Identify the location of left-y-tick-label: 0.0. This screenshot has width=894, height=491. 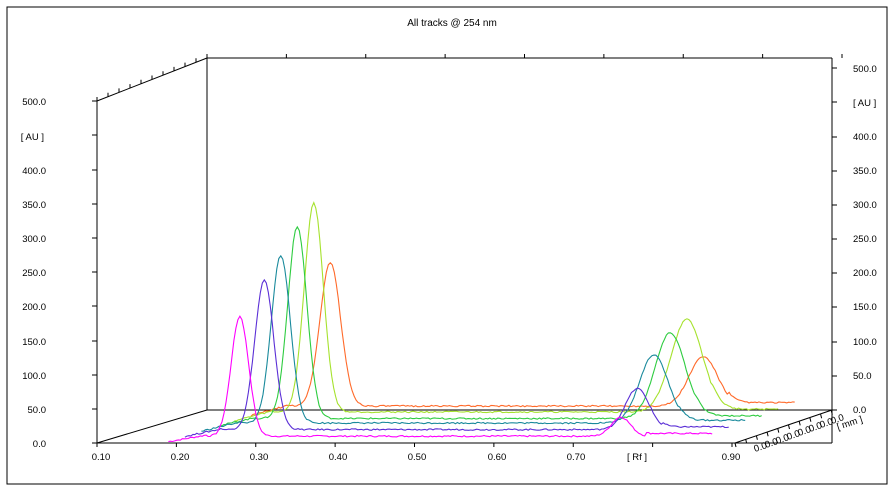
(39, 444).